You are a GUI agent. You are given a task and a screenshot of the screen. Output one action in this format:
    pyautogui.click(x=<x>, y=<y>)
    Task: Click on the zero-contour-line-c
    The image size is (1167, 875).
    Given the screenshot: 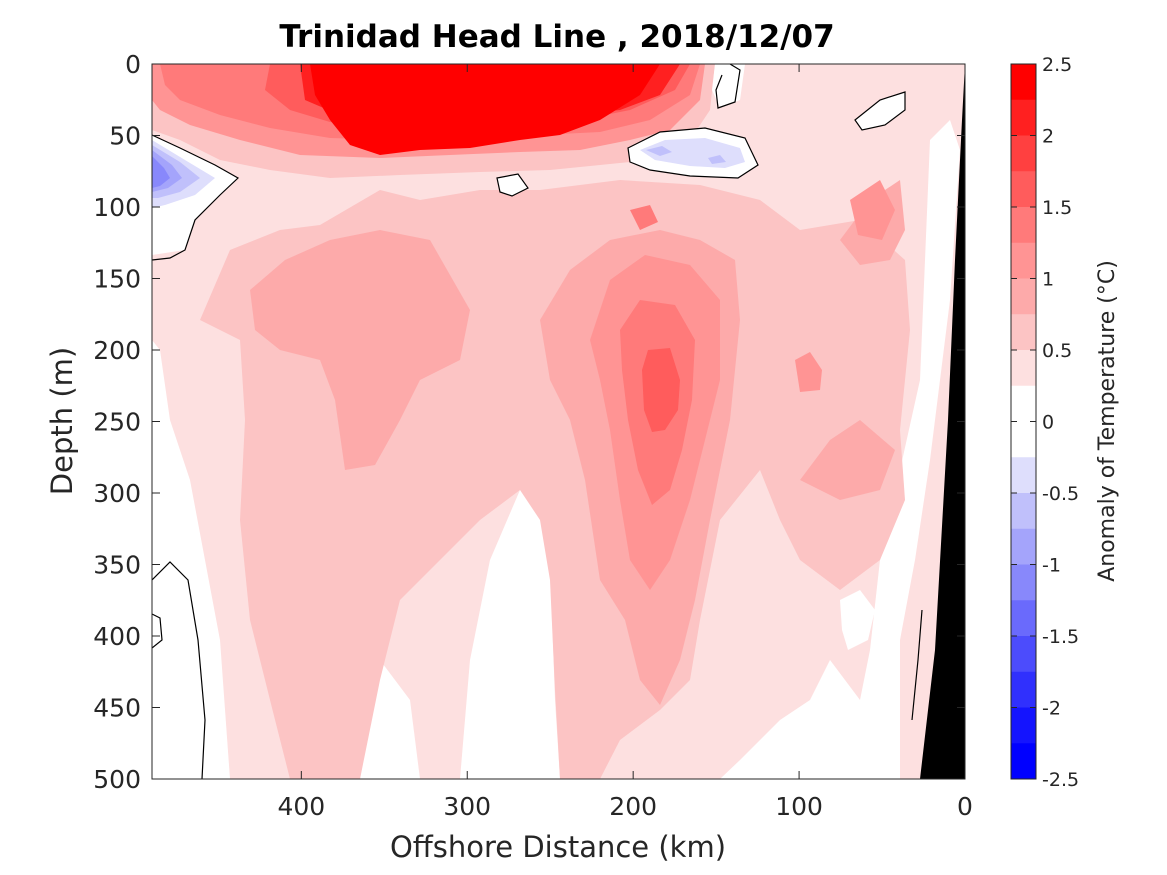 What is the action you would take?
    pyautogui.click(x=512, y=185)
    